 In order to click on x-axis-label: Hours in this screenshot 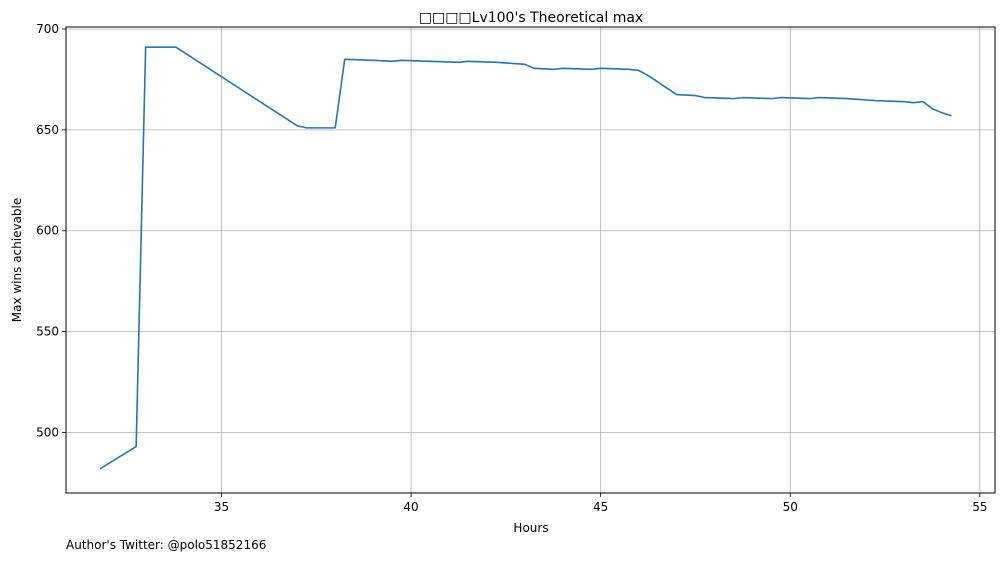, I will do `click(530, 528)`.